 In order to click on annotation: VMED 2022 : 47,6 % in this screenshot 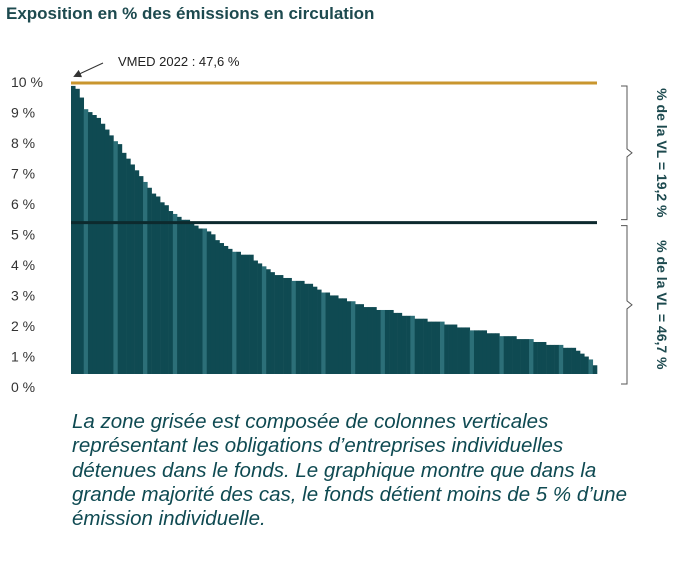, I will do `click(156, 66)`.